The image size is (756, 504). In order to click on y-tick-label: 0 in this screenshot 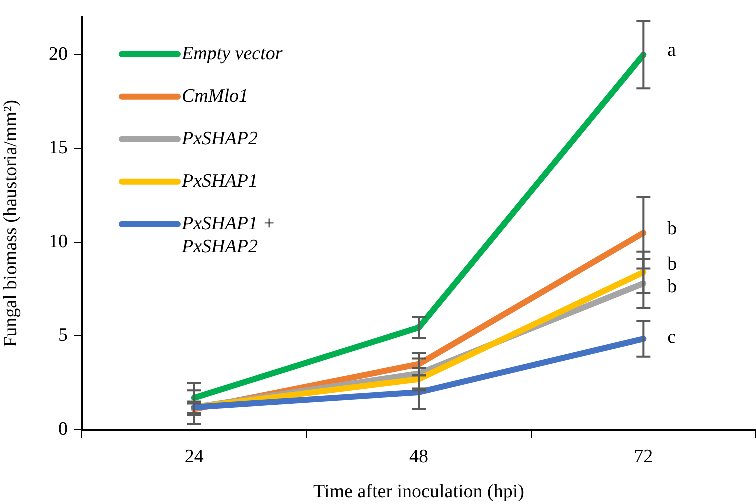, I will do `click(63, 429)`.